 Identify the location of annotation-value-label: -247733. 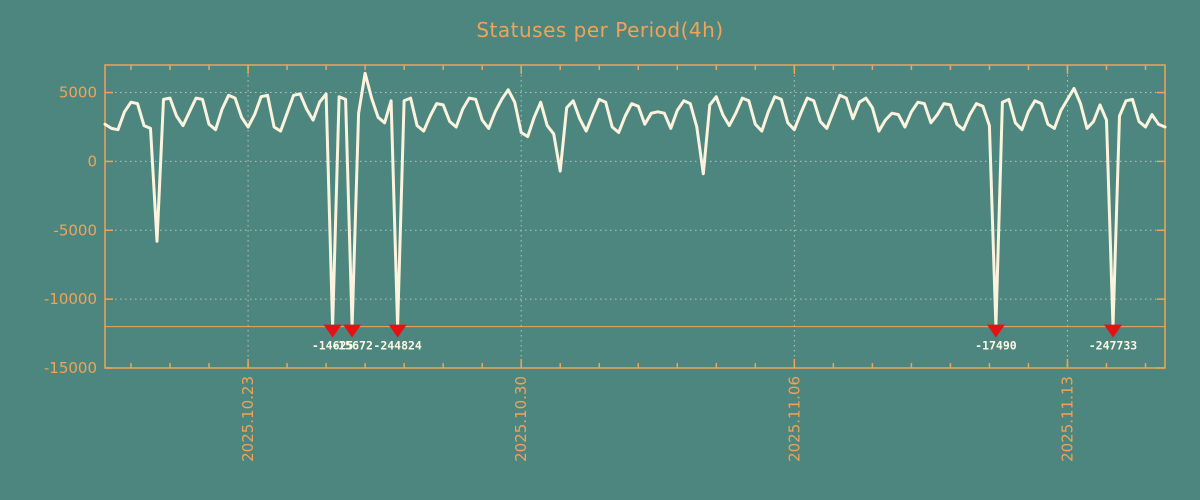
(1113, 346).